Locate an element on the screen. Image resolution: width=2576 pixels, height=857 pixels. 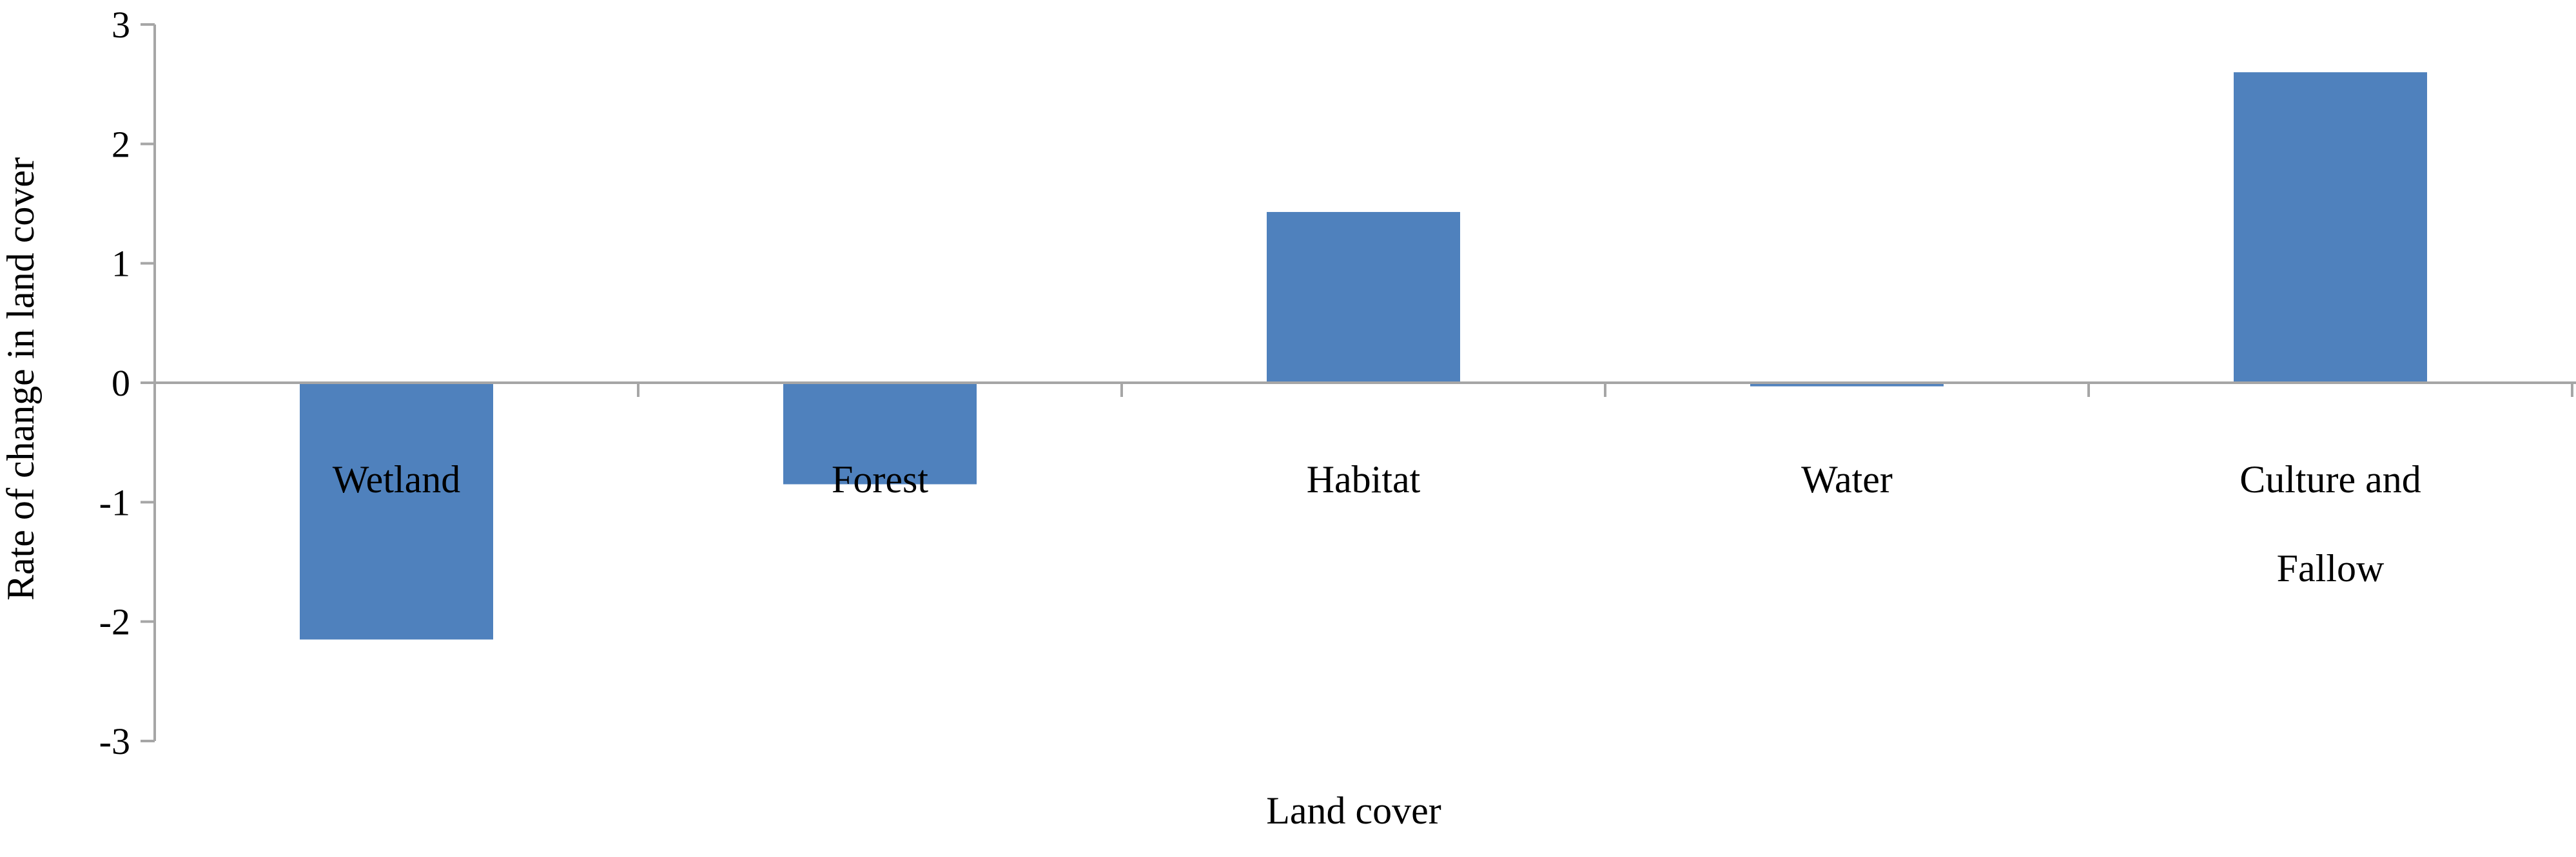
category-label: Habitat is located at coordinates (1364, 479).